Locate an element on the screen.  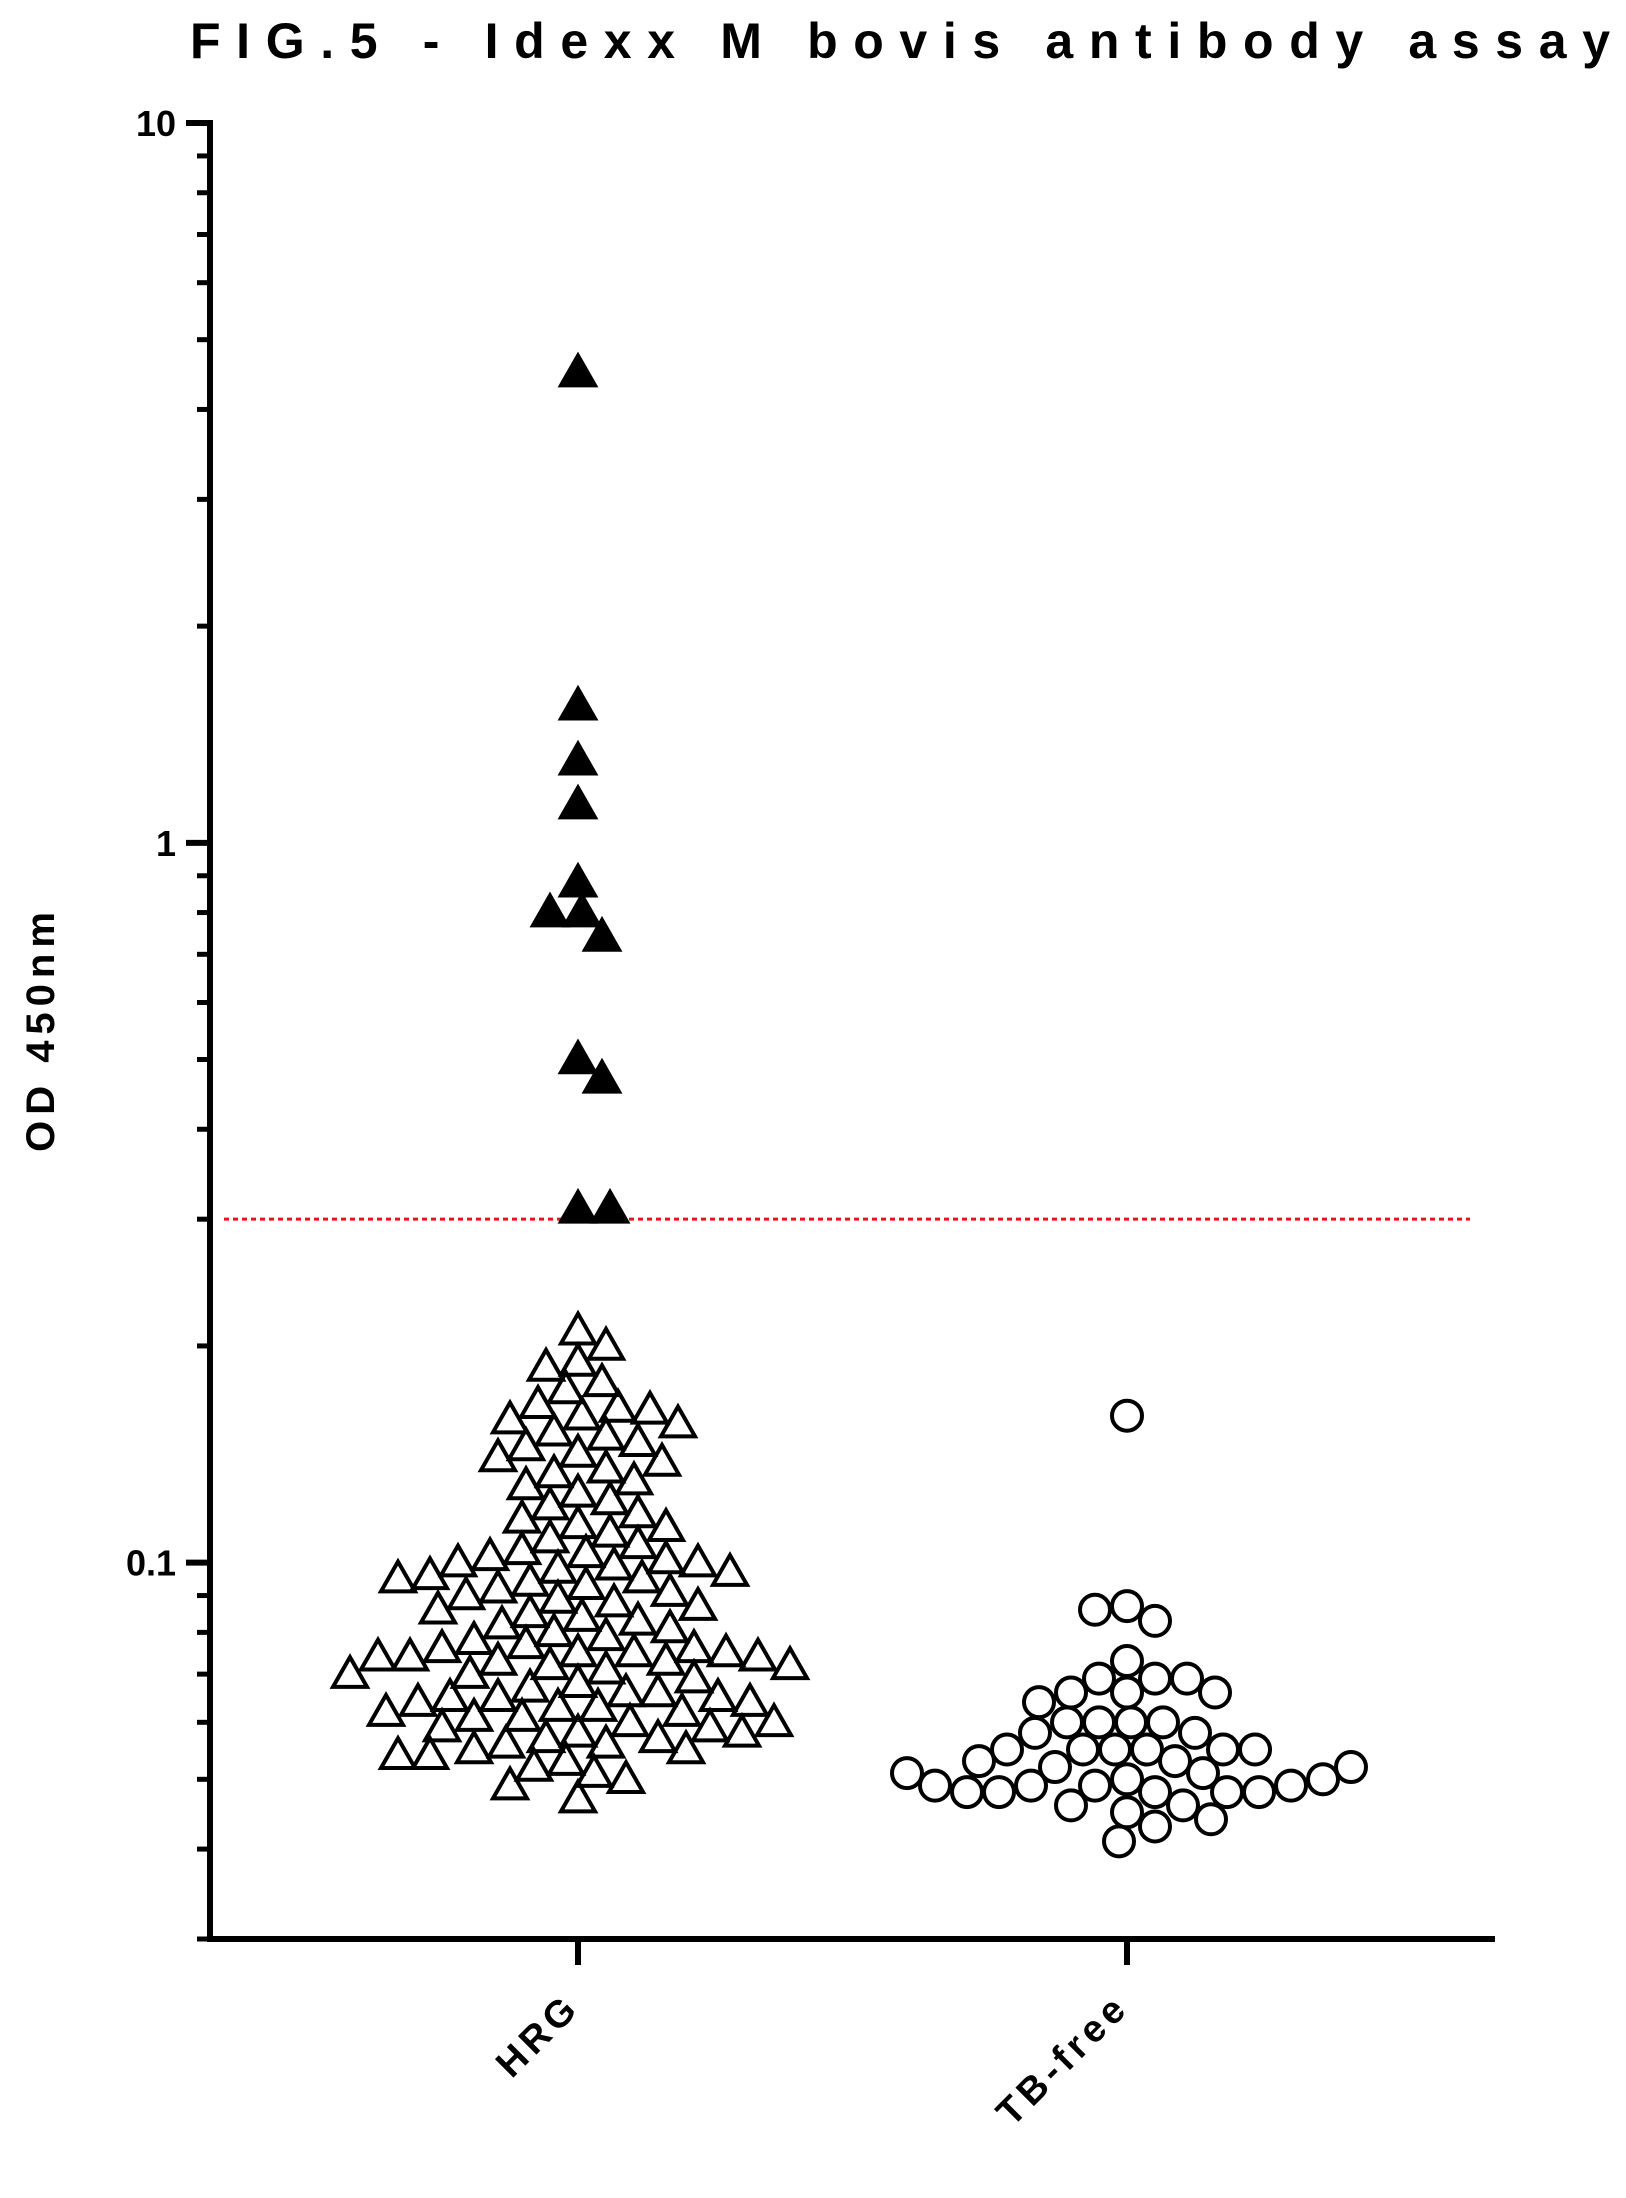
y-axis-label: OD 450nm is located at coordinates (41, 1029).